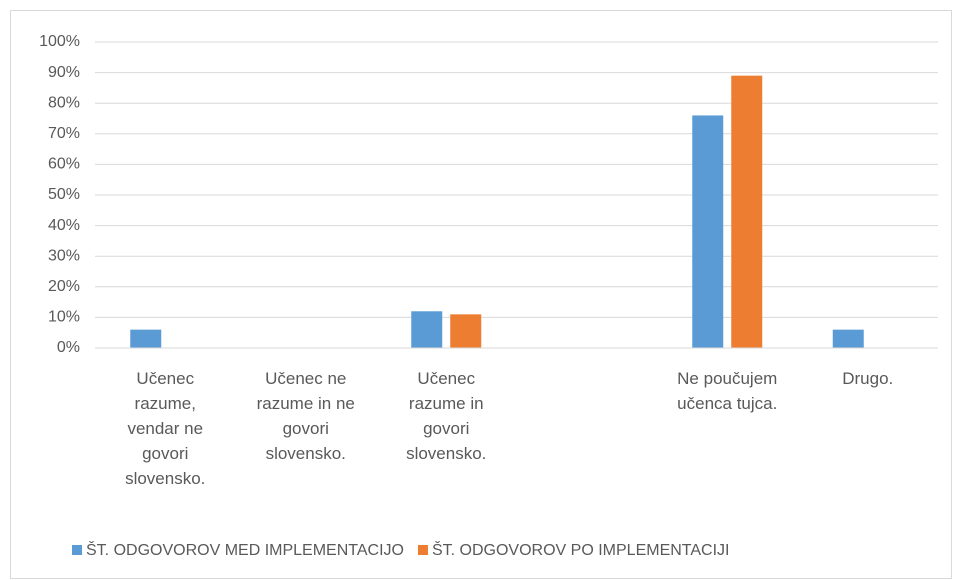  Describe the element at coordinates (68, 347) in the screenshot. I see `y-tick-label: 0%` at that location.